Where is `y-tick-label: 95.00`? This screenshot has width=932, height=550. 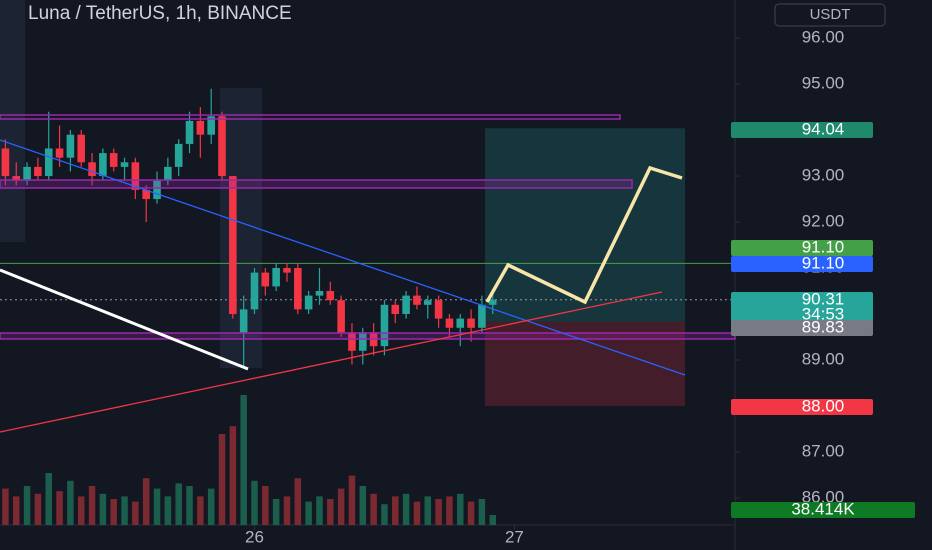 y-tick-label: 95.00 is located at coordinates (823, 83).